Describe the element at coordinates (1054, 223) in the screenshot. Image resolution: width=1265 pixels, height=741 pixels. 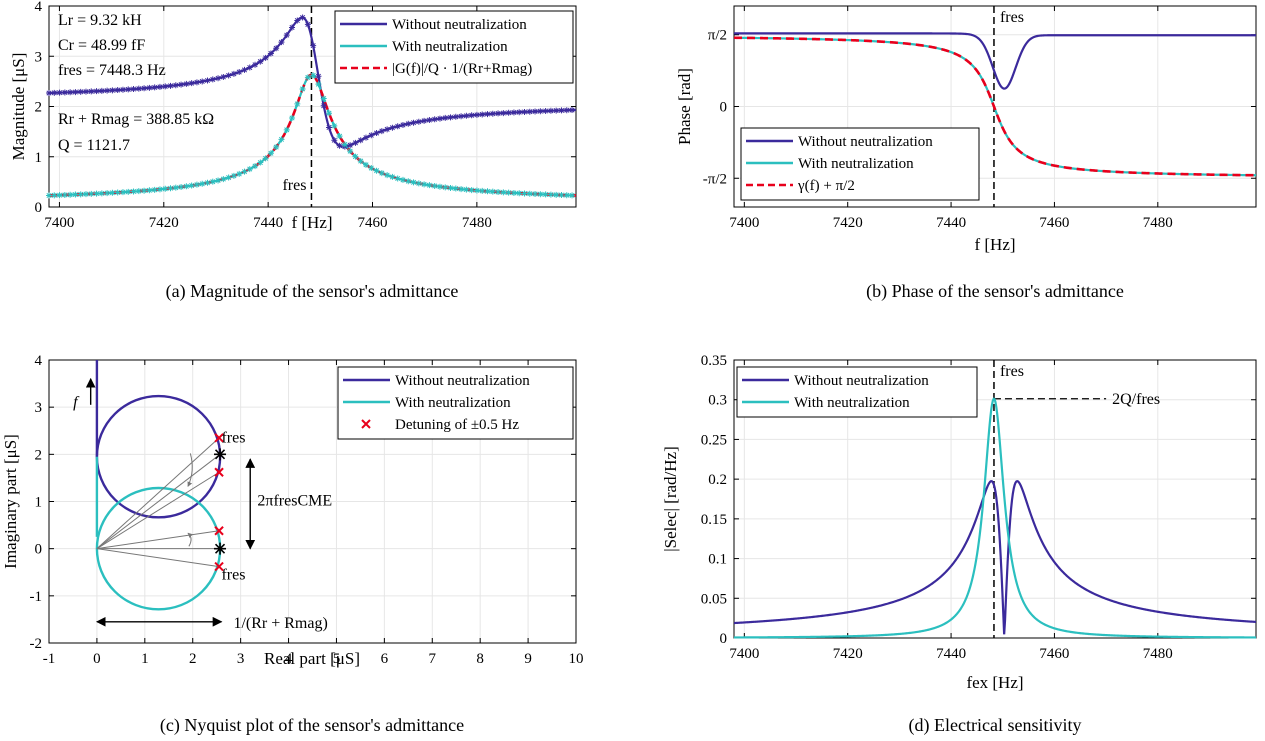
I see `x-tick-label: 7460` at that location.